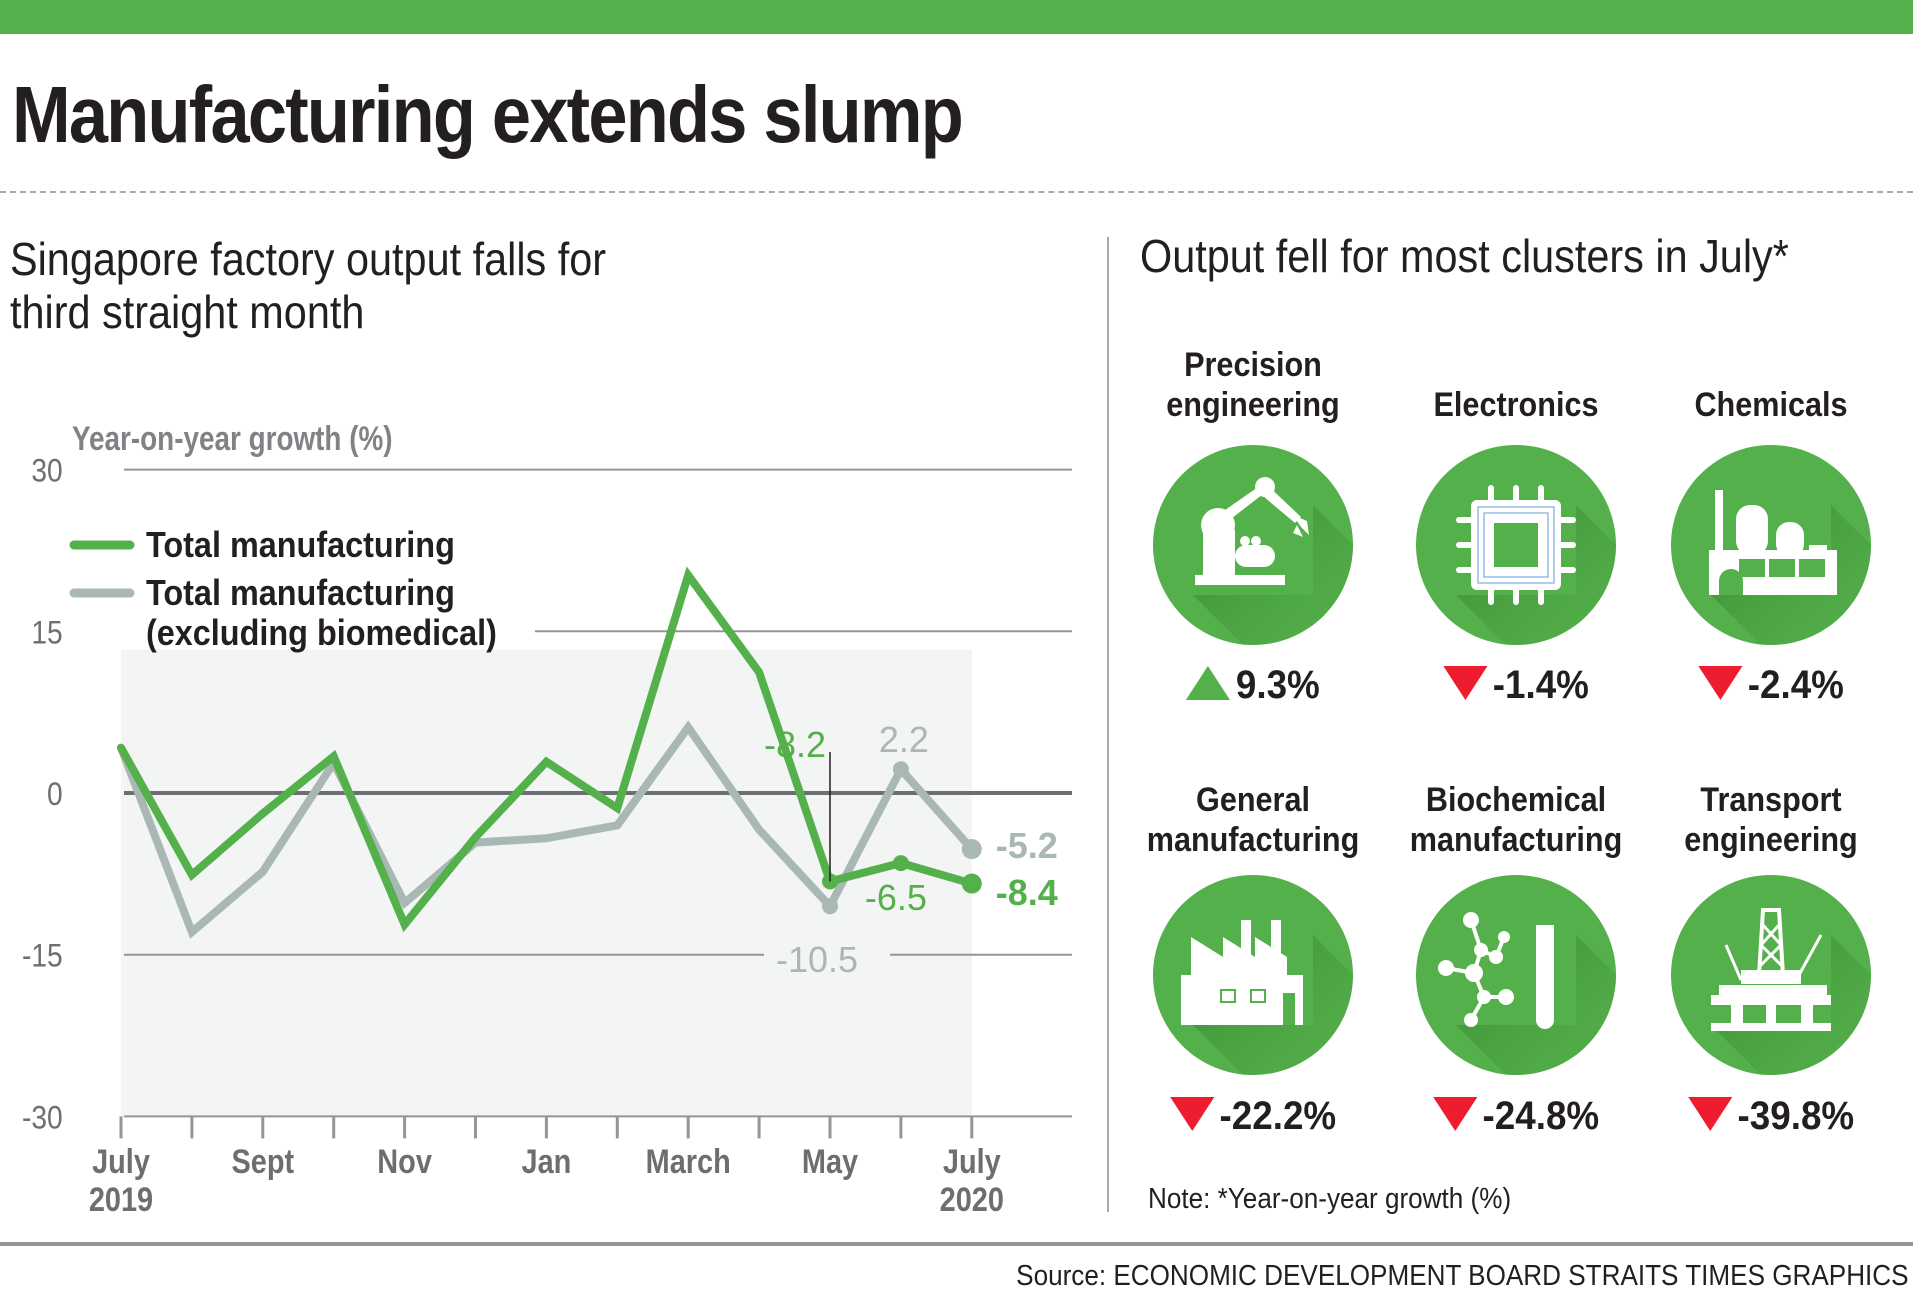  I want to click on cluster-label: Precision engineering, so click(1253, 385).